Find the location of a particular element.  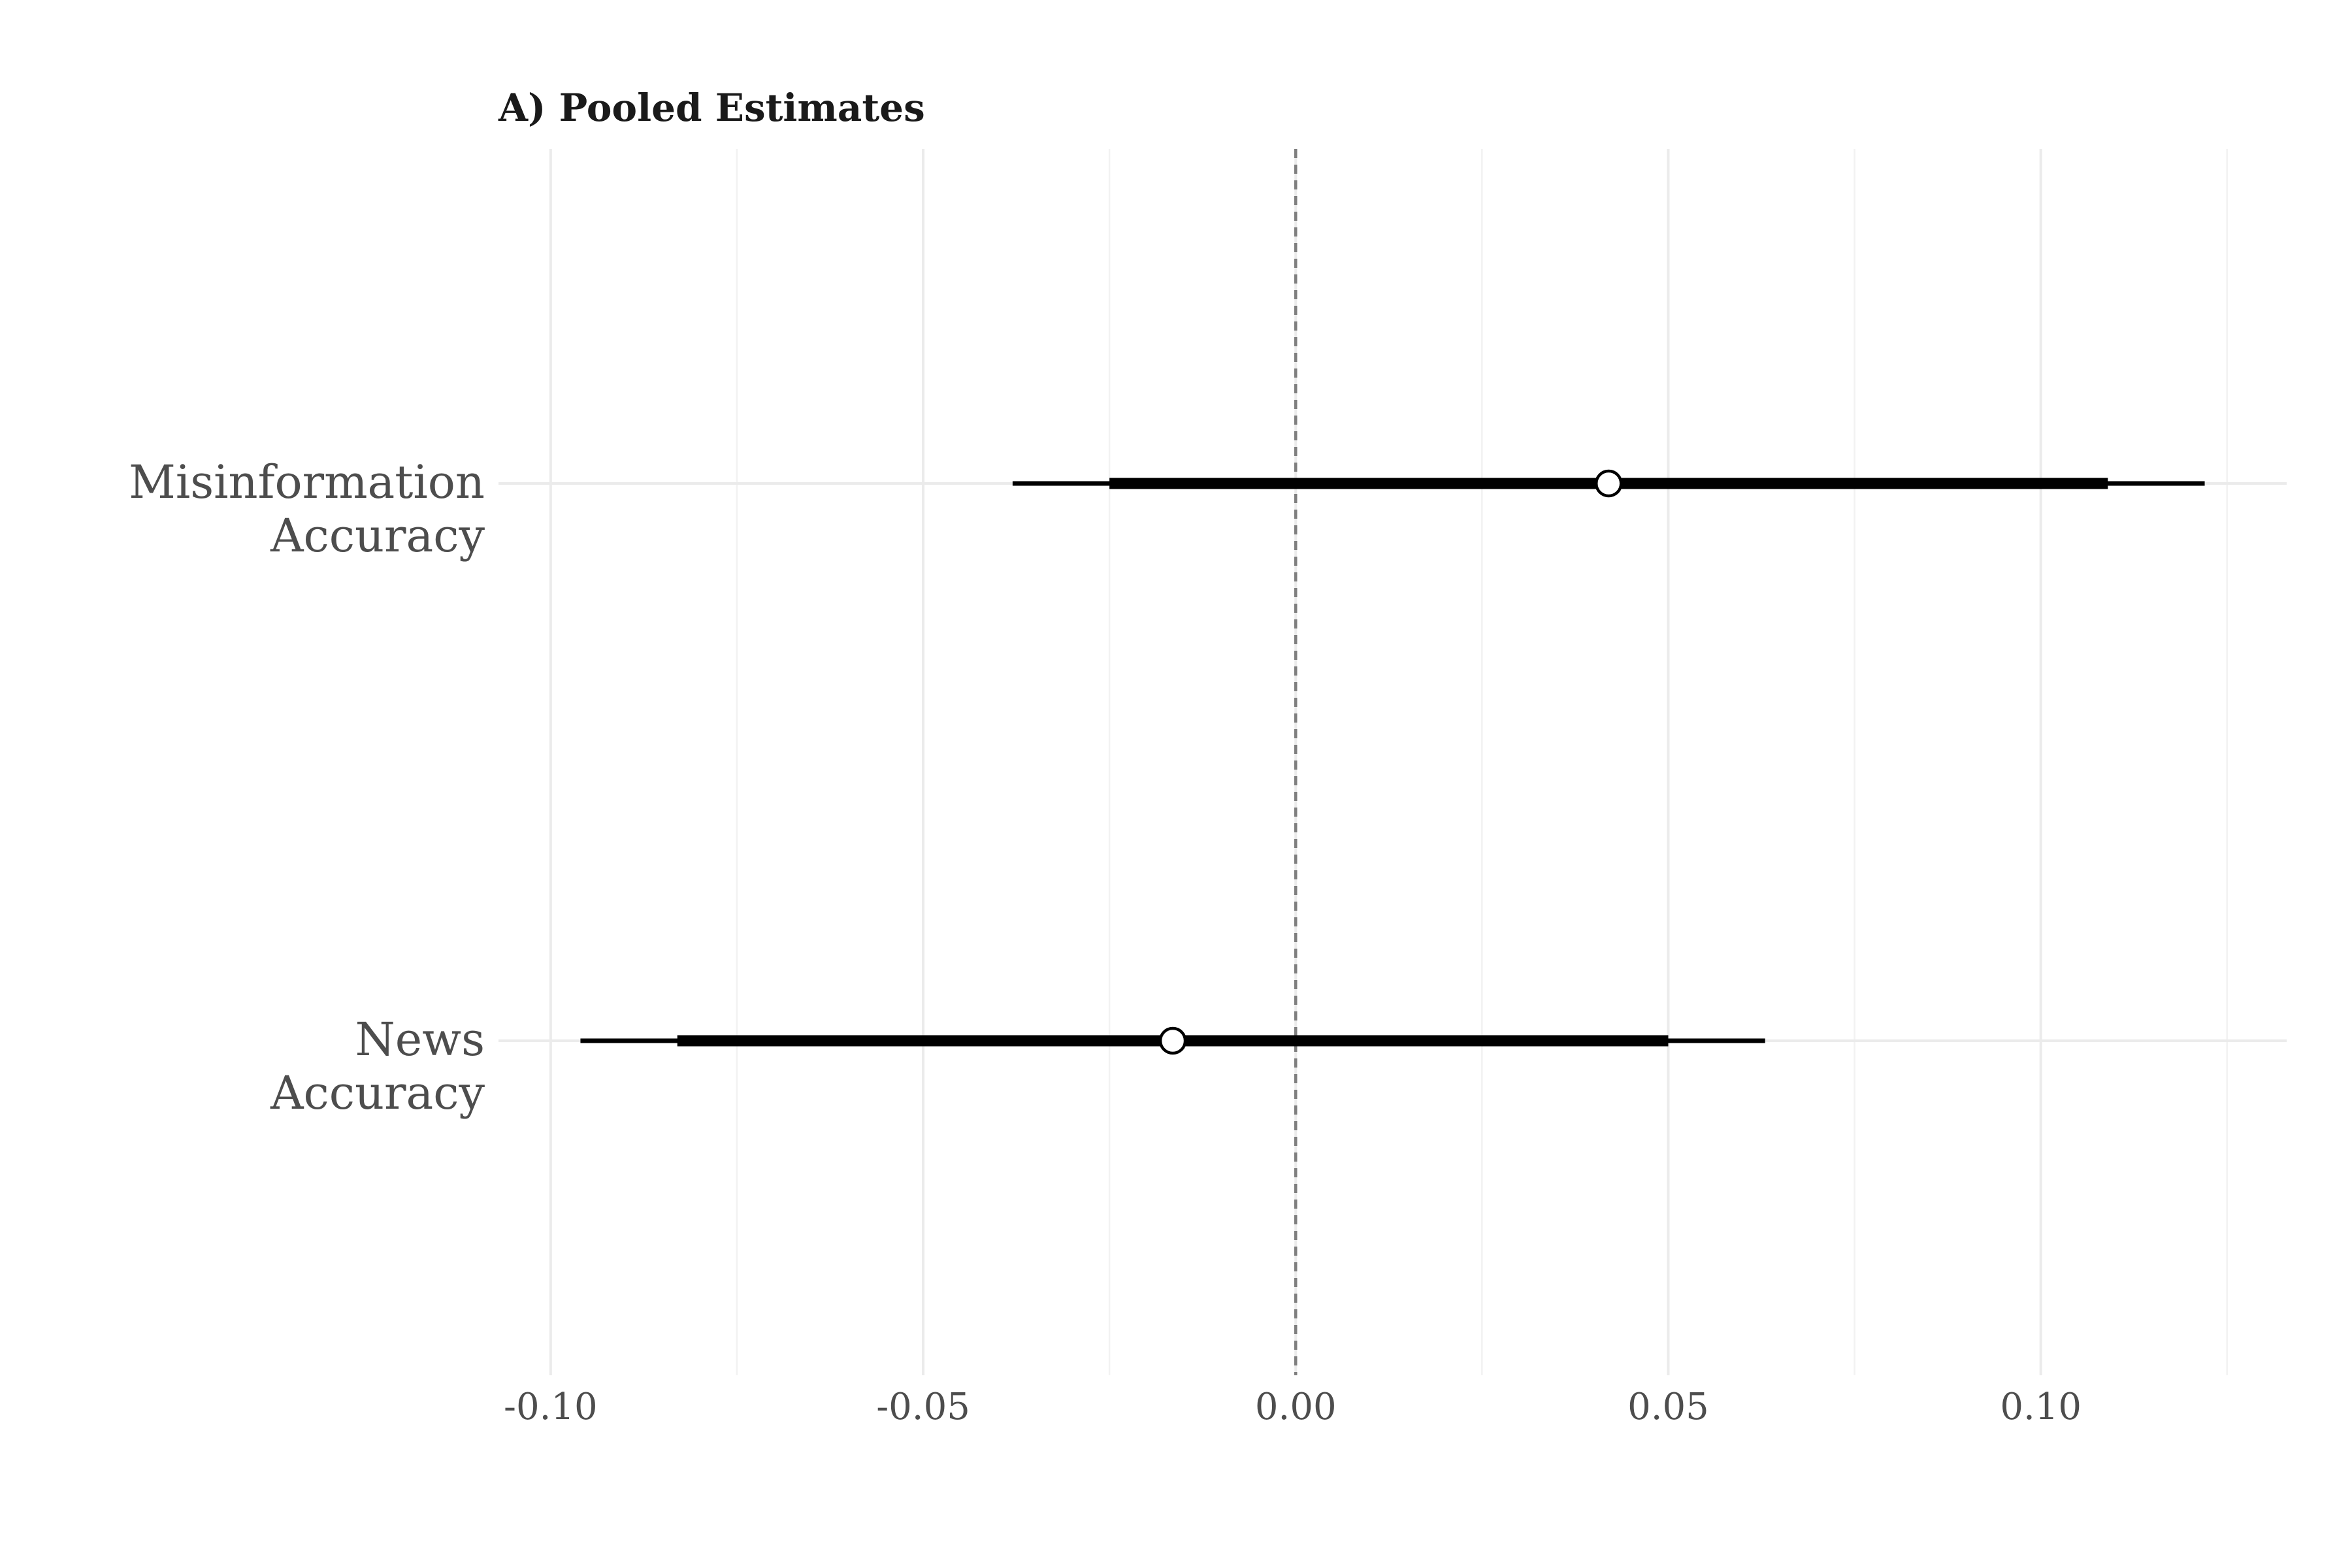

x-tick-label: 0.00 is located at coordinates (1296, 1407).